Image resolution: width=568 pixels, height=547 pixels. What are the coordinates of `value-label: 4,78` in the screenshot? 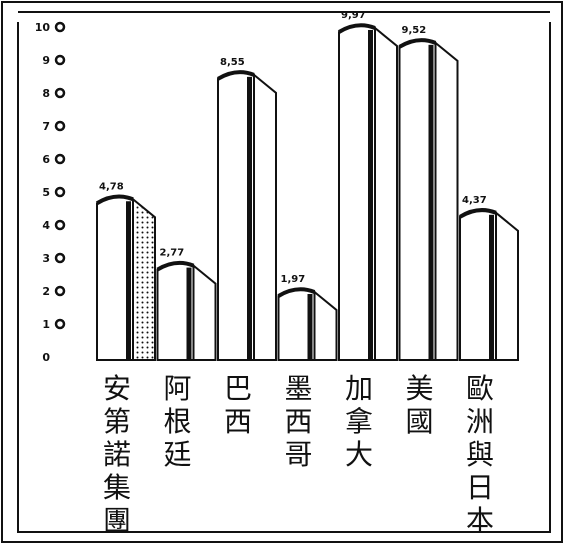 It's located at (111, 186).